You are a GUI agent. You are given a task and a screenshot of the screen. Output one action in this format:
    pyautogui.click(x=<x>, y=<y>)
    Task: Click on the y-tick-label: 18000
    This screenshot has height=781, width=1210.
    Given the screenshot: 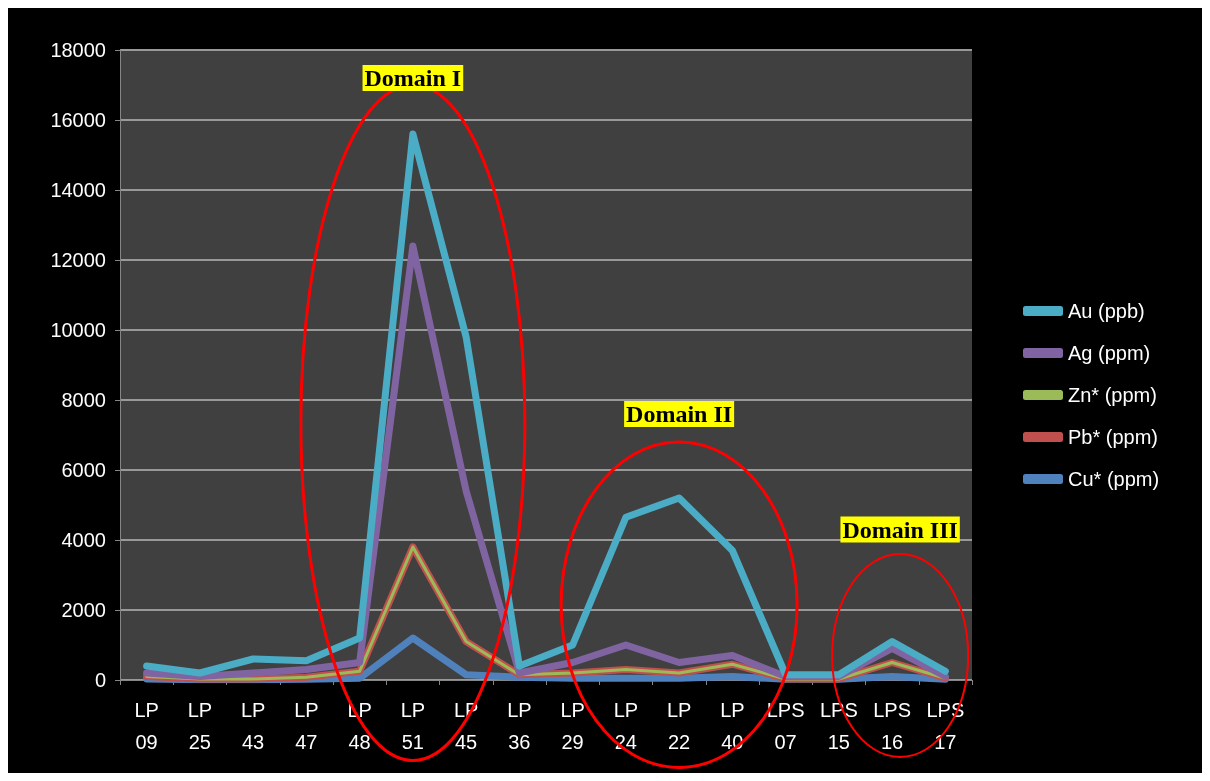 What is the action you would take?
    pyautogui.click(x=78, y=50)
    